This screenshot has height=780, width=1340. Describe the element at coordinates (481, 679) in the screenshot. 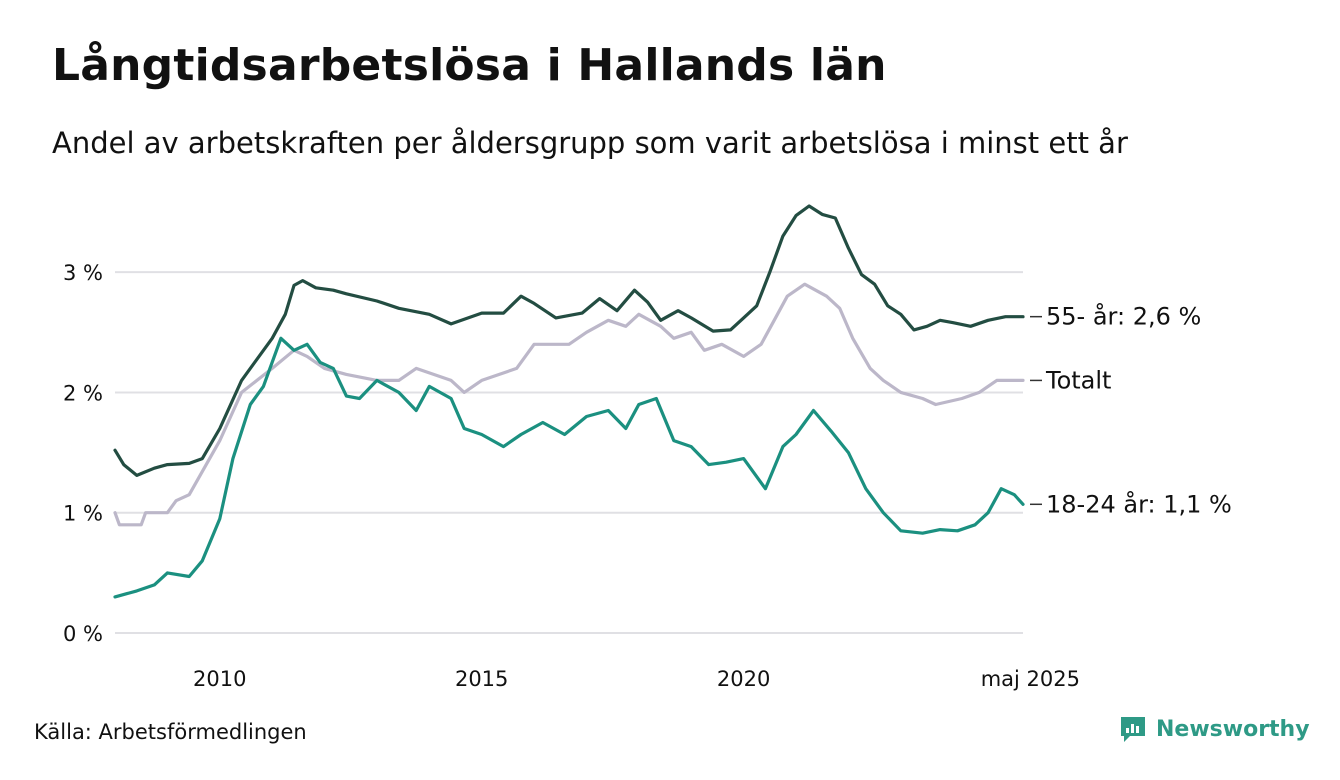

I see `x-tick-label: 2015` at that location.